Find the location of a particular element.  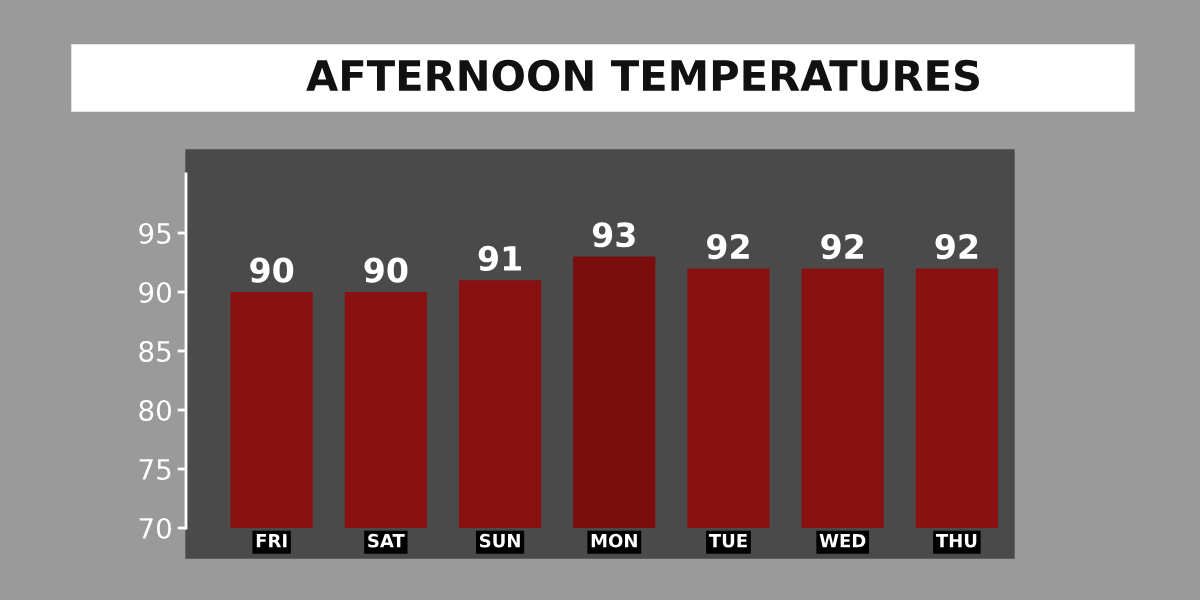

y-tick-label: 95 is located at coordinates (155, 233).